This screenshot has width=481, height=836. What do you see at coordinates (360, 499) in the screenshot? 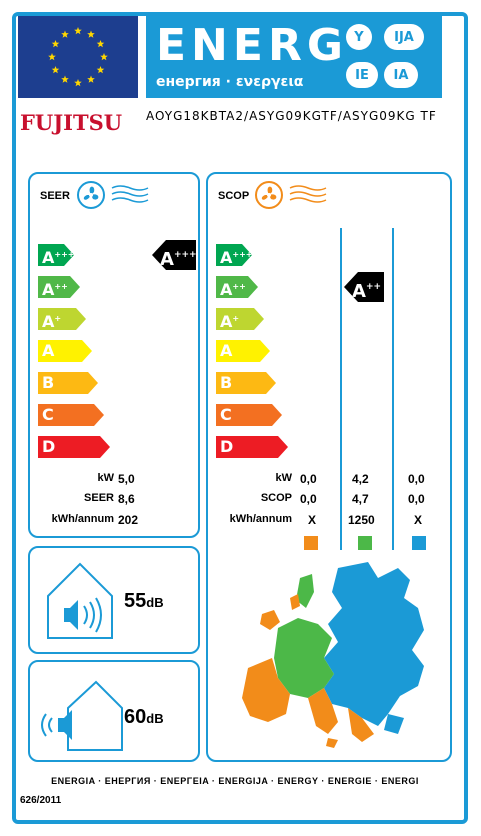
I see `scop-value-average: 4,7` at bounding box center [360, 499].